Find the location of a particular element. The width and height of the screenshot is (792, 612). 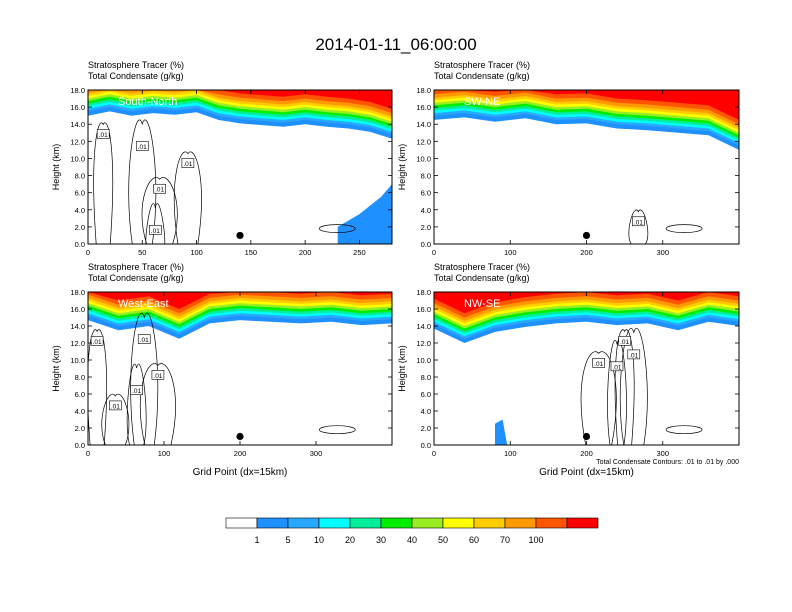

x-tick-label: 50 is located at coordinates (142, 252).